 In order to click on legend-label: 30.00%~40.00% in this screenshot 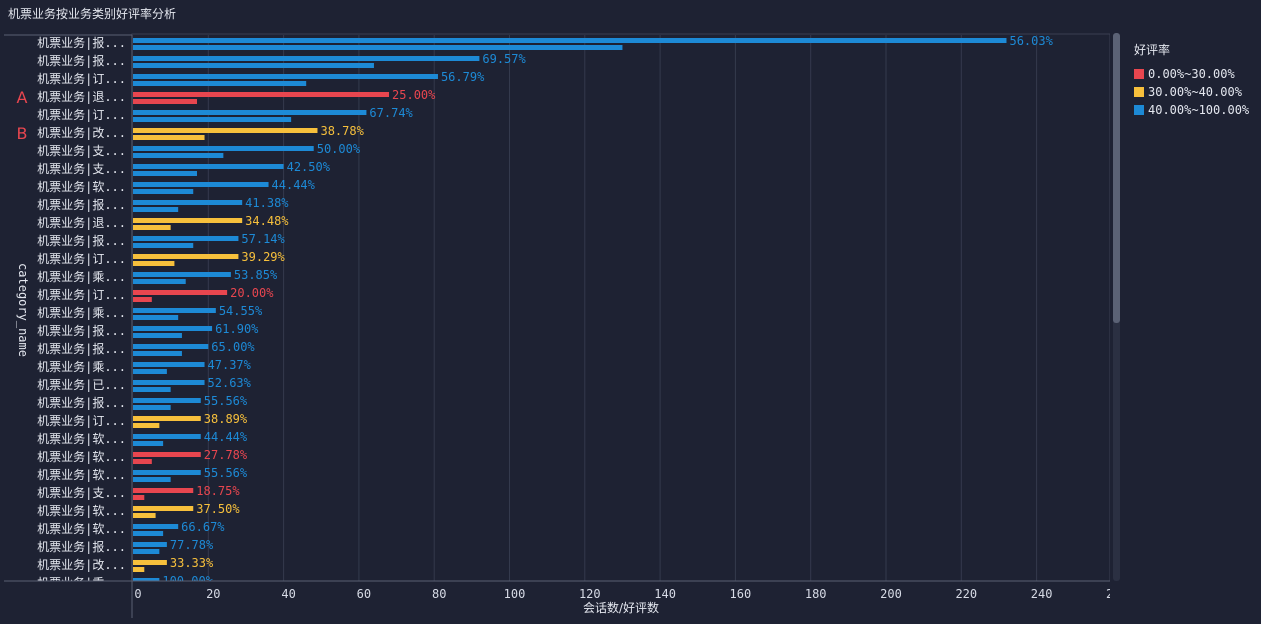, I will do `click(1195, 92)`.